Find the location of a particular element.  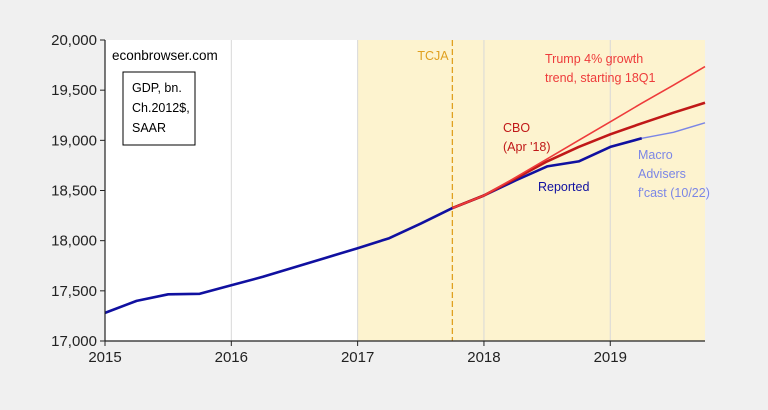

y-tick-label-19,000: 19,000 is located at coordinates (74, 140).